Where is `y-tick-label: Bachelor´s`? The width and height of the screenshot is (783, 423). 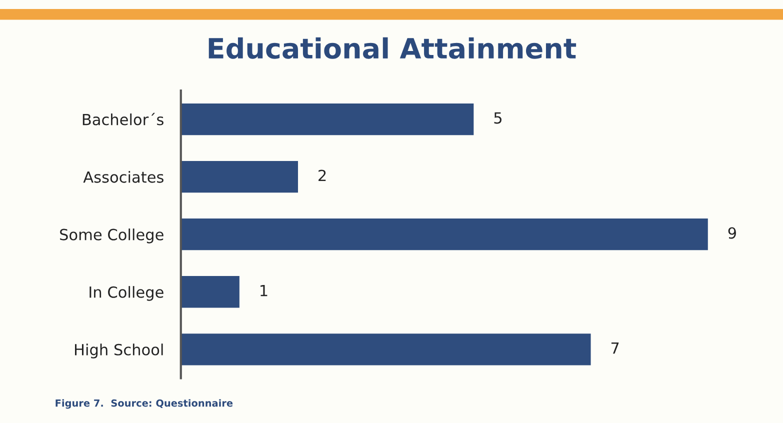 y-tick-label: Bachelor´s is located at coordinates (123, 119).